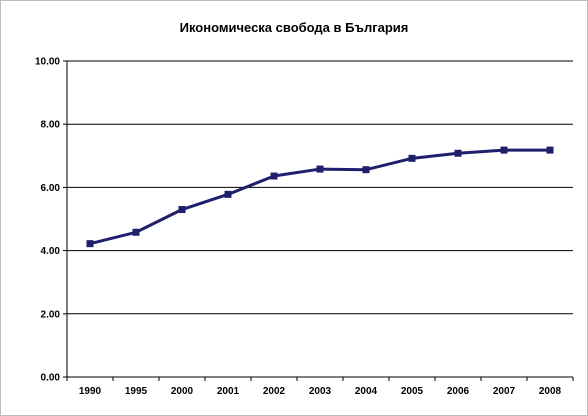 The width and height of the screenshot is (588, 416). What do you see at coordinates (47, 62) in the screenshot?
I see `y-tick-label: 10.00` at bounding box center [47, 62].